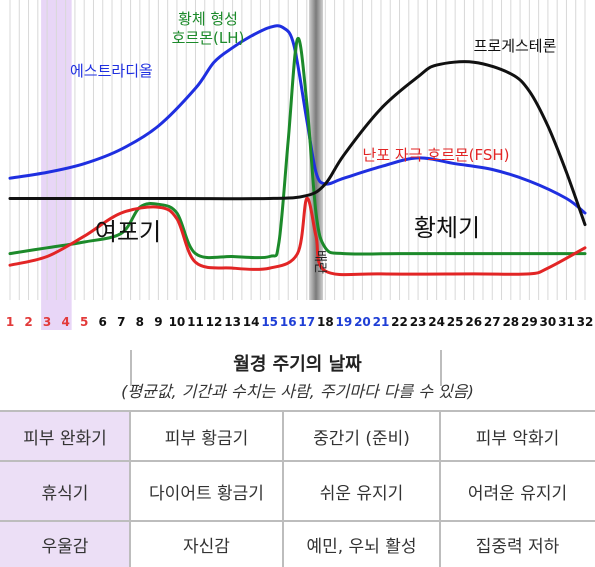  I want to click on table-cell-text: 휴식기, so click(65, 493).